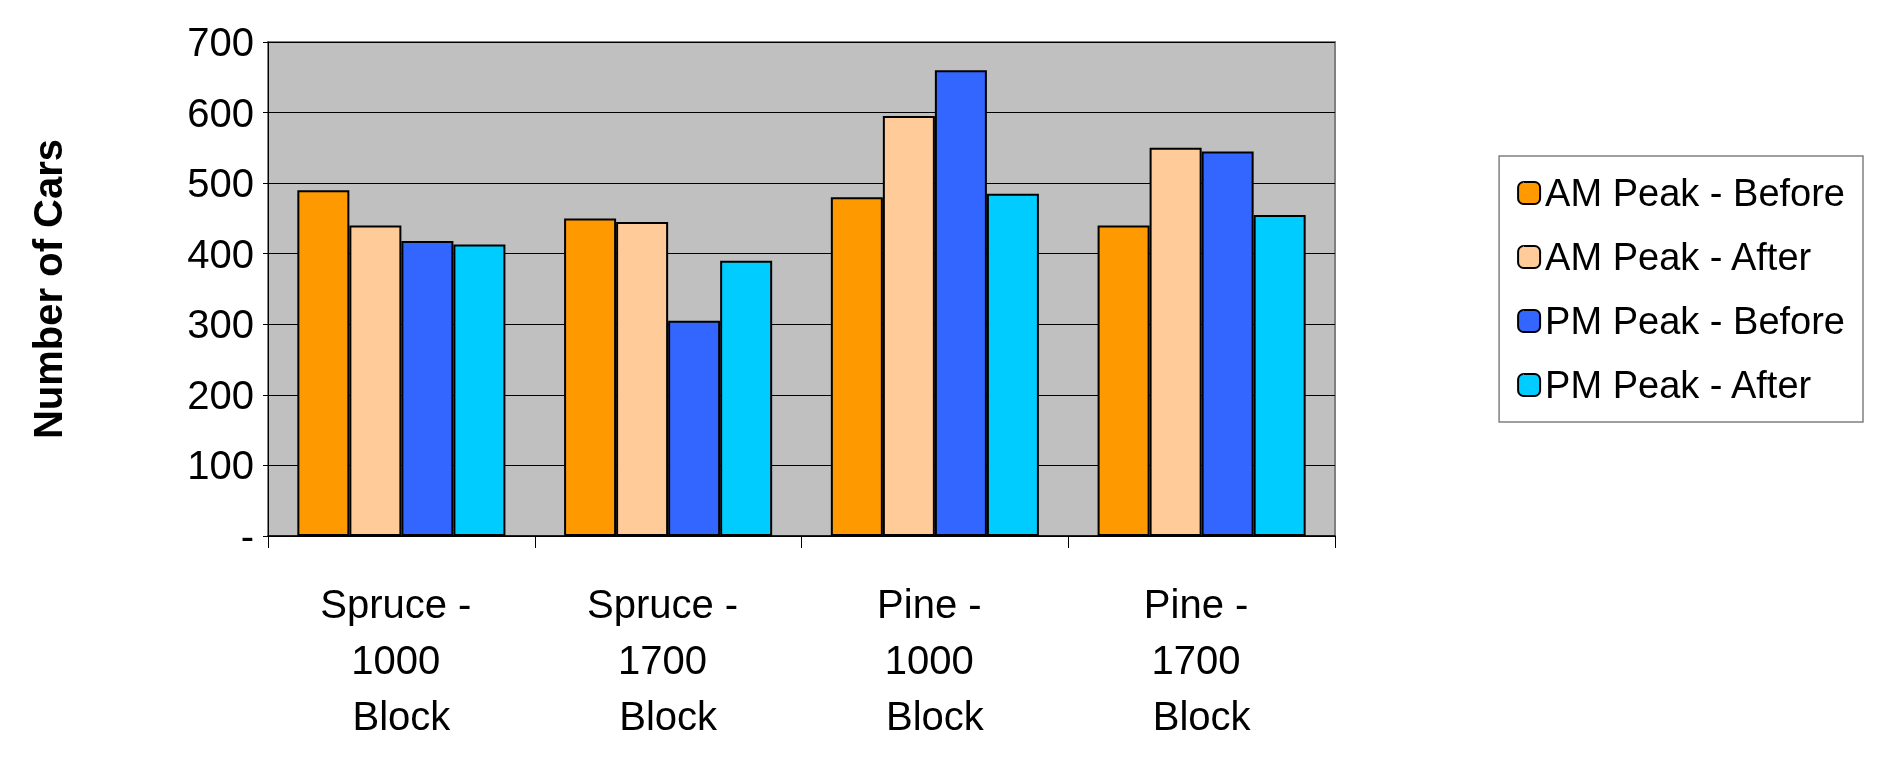  What do you see at coordinates (1695, 321) in the screenshot?
I see `legend-label: PM Peak - Before` at bounding box center [1695, 321].